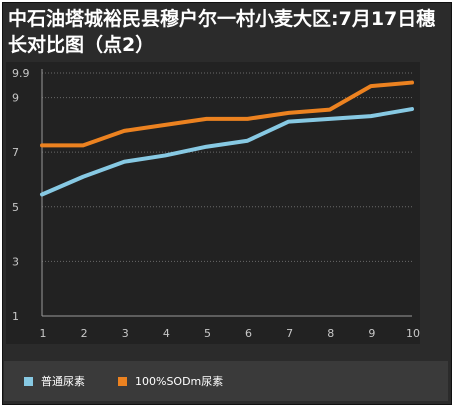  What do you see at coordinates (179, 381) in the screenshot?
I see `legend-label-series-2: 100%SODm尿素` at bounding box center [179, 381].